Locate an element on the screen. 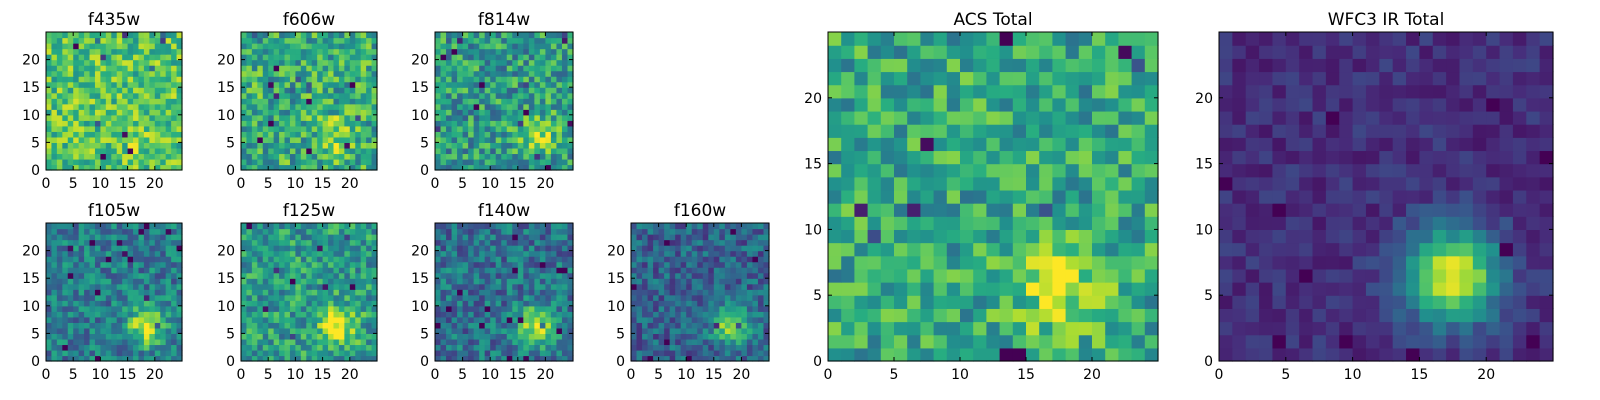 Image resolution: width=1600 pixels, height=400 pixels. y-tick-label: 15 is located at coordinates (420, 88).